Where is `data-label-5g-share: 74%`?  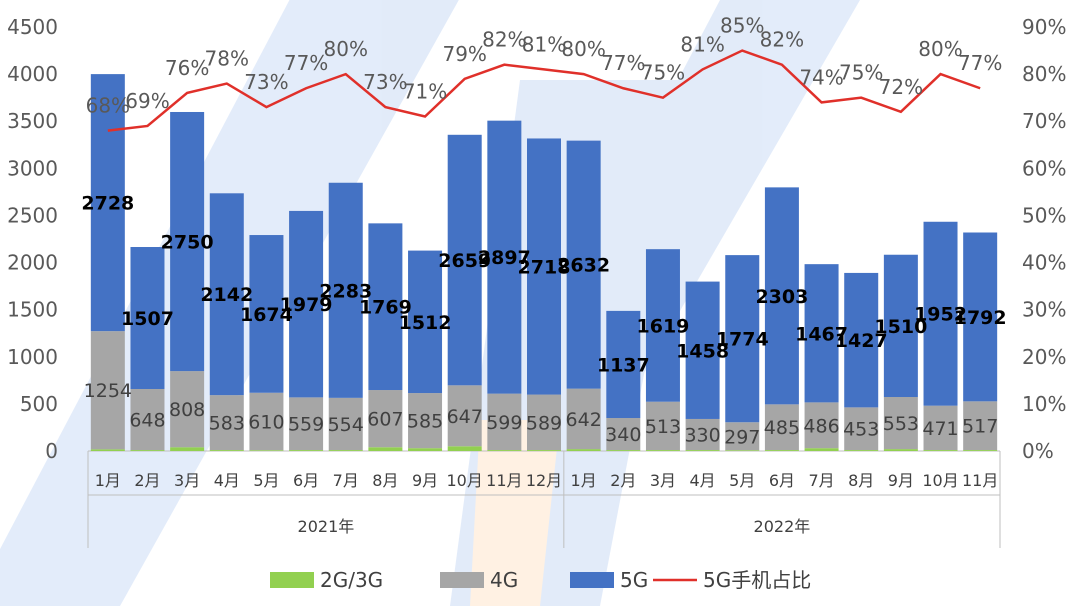 data-label-5g-share: 74% is located at coordinates (821, 77).